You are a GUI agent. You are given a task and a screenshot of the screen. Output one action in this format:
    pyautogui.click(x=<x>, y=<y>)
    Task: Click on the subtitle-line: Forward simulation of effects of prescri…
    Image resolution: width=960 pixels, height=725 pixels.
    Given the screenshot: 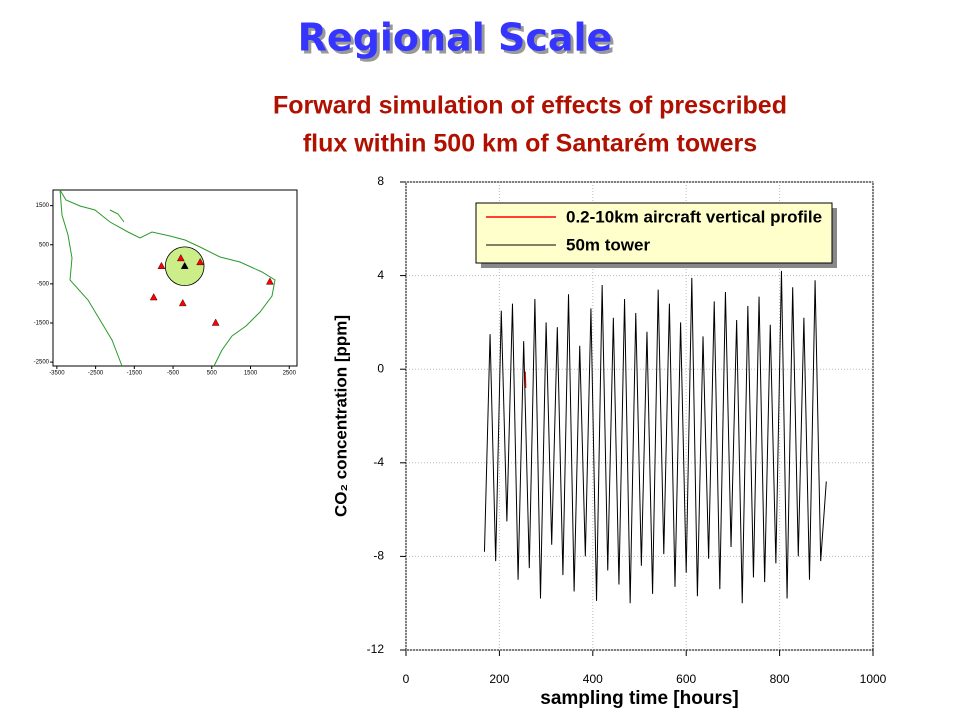 What is the action you would take?
    pyautogui.click(x=530, y=106)
    